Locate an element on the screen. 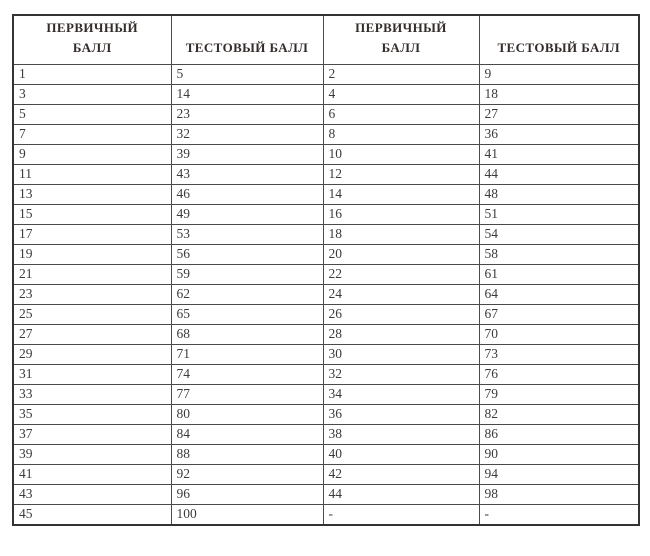  table-cell: 32 is located at coordinates (247, 135).